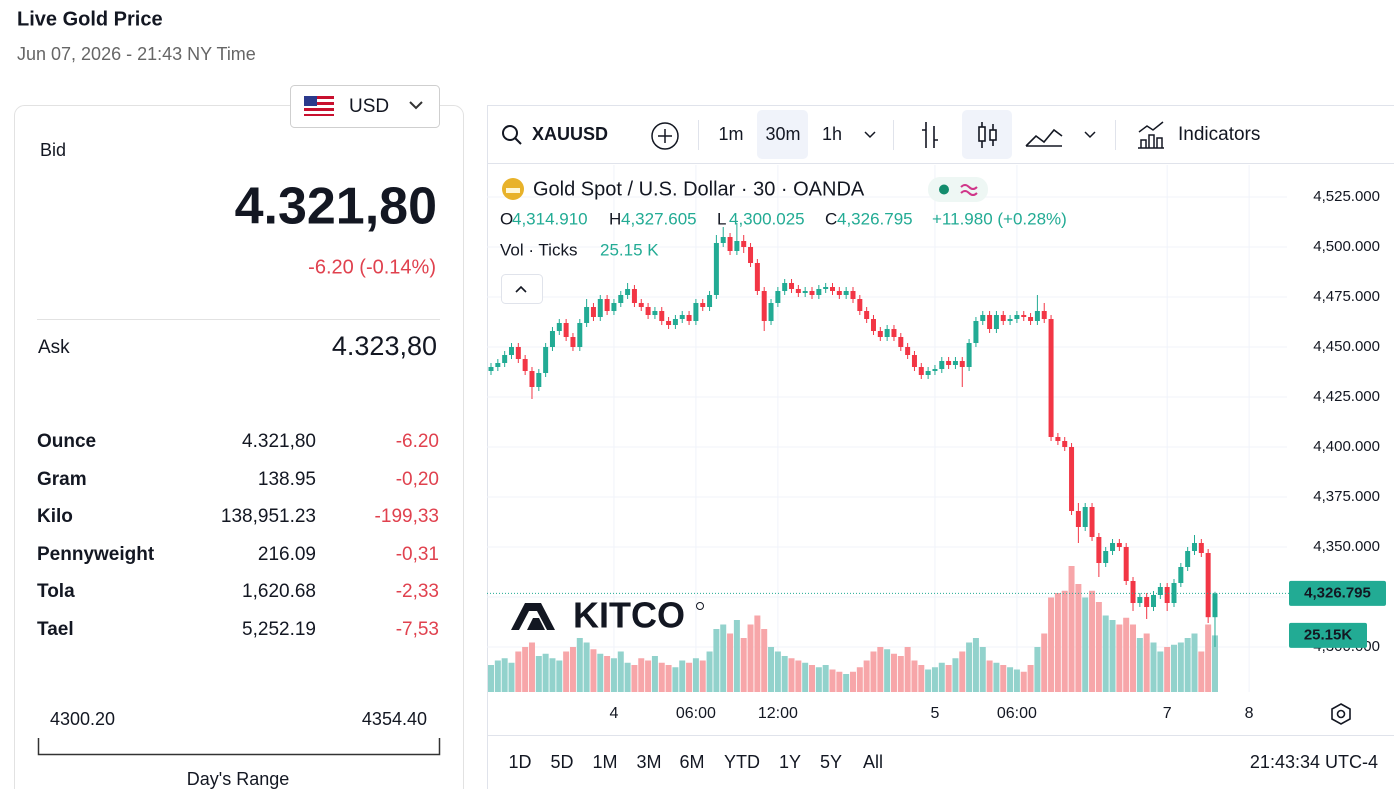  Describe the element at coordinates (310, 101) in the screenshot. I see `flag-canton` at that location.